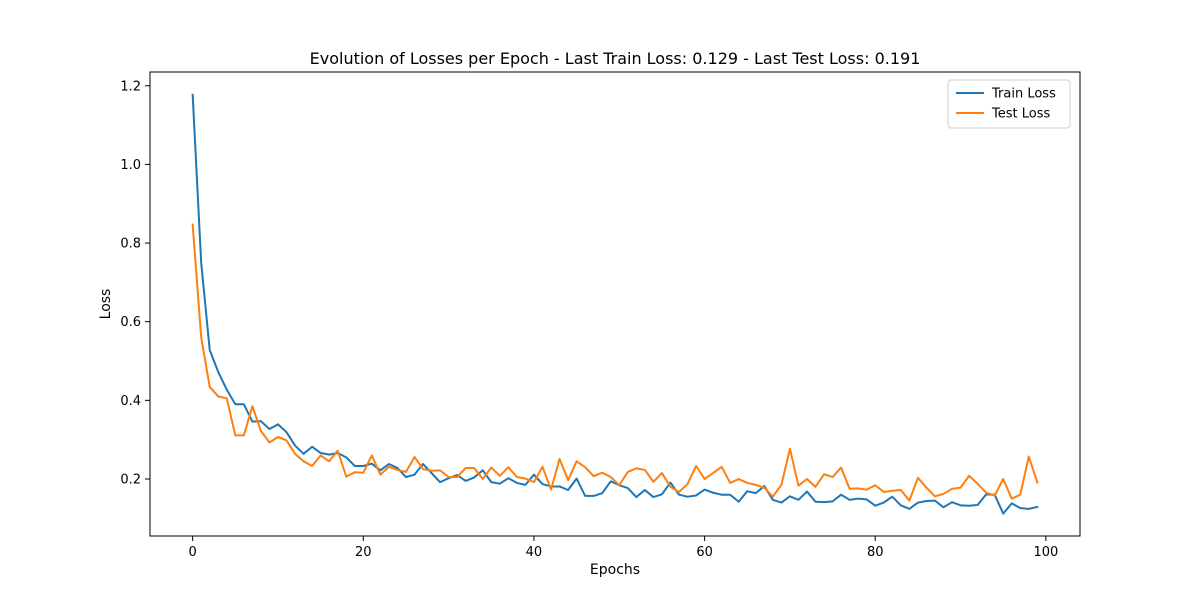 The height and width of the screenshot is (600, 1200). I want to click on x-tick-label: 20, so click(363, 552).